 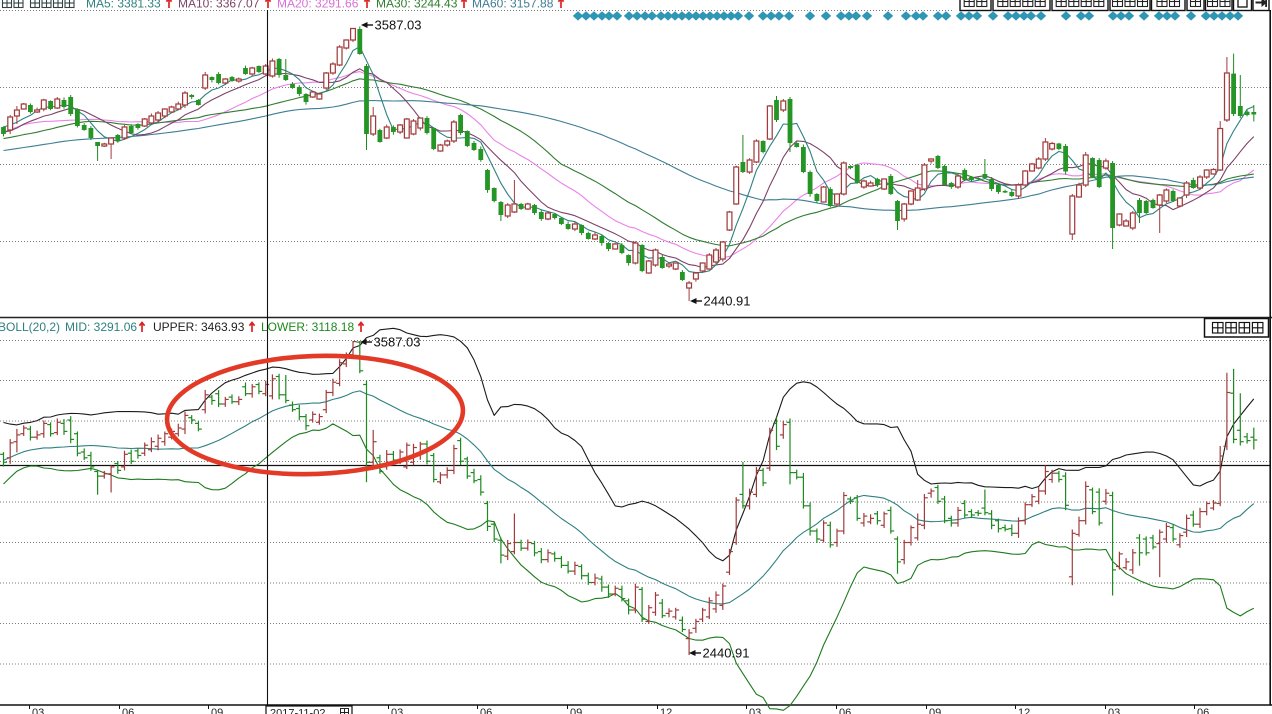 What do you see at coordinates (101, 327) in the screenshot?
I see `svg-text: MID: 3291.06` at bounding box center [101, 327].